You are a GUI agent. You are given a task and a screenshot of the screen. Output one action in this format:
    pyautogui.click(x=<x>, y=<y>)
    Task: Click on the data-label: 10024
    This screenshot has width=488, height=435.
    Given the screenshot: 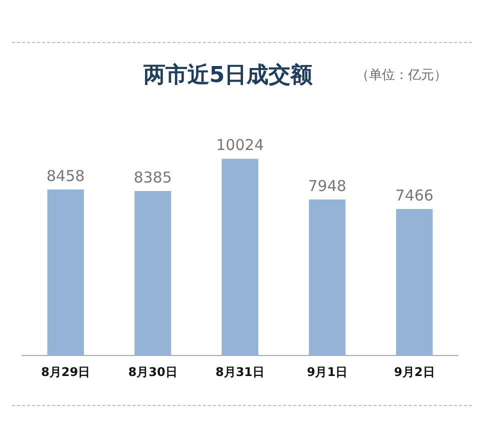 What is the action you would take?
    pyautogui.click(x=240, y=145)
    